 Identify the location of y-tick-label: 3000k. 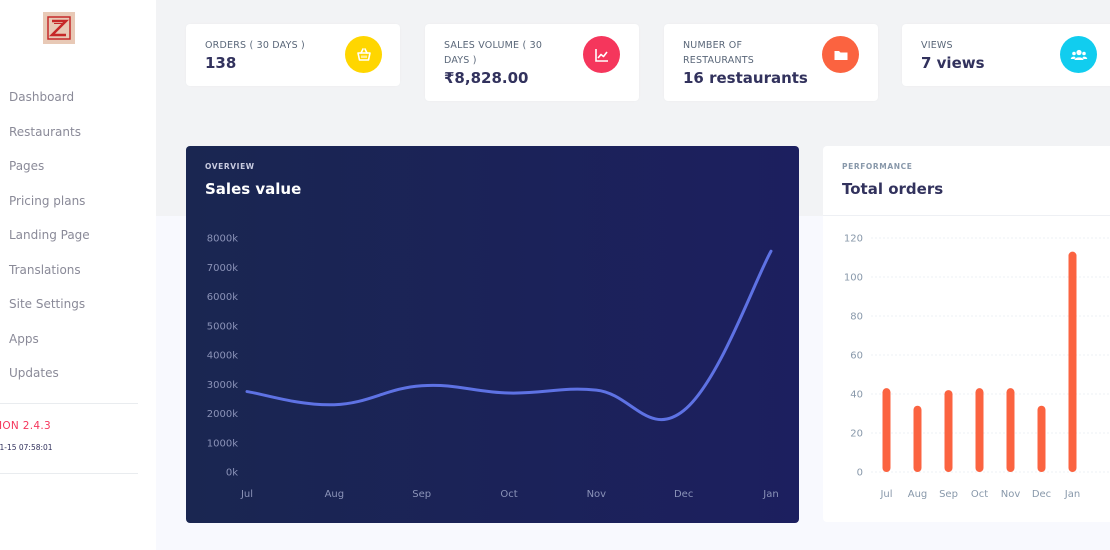
(222, 385).